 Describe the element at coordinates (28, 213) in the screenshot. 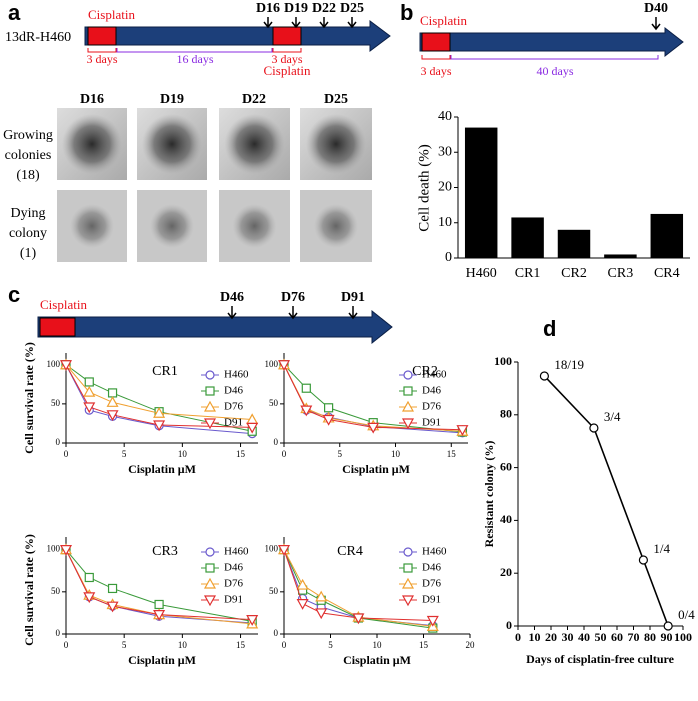

I see `row-label: Dying` at that location.